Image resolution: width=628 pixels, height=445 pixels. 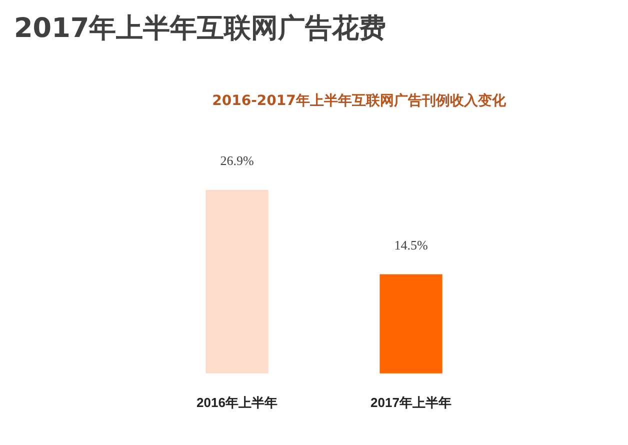 What do you see at coordinates (359, 101) in the screenshot?
I see `chart-subtitle: 2016-2017年上半年互联网广告刊例收入变化` at bounding box center [359, 101].